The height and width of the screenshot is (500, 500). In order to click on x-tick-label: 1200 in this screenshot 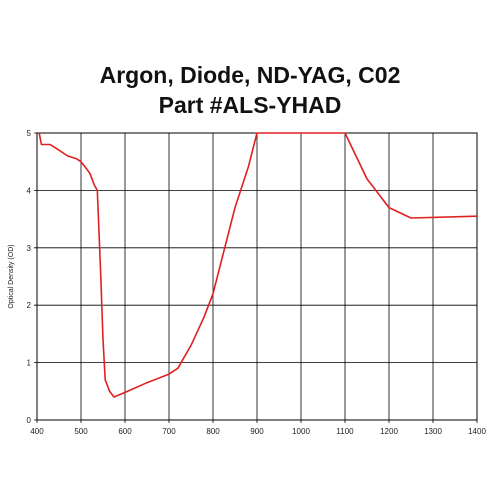, I will do `click(389, 431)`.